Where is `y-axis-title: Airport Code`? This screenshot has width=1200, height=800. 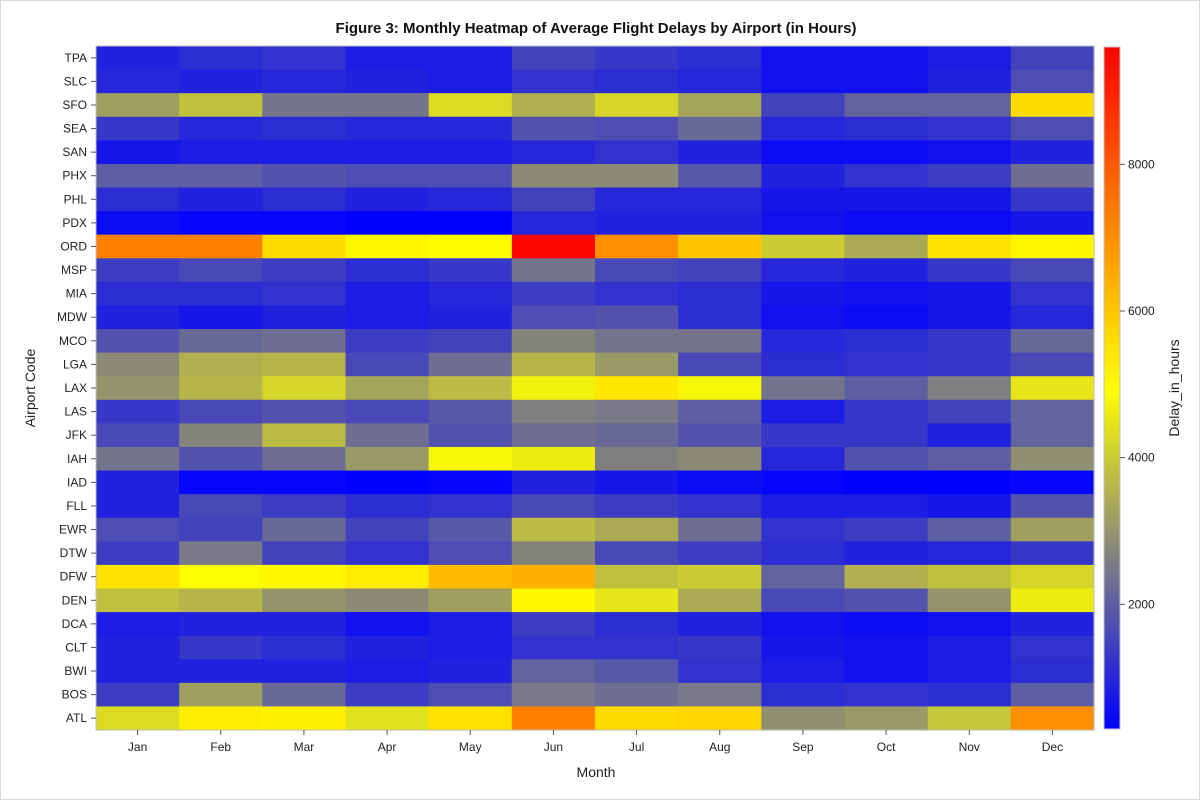 y-axis-title: Airport Code is located at coordinates (30, 387).